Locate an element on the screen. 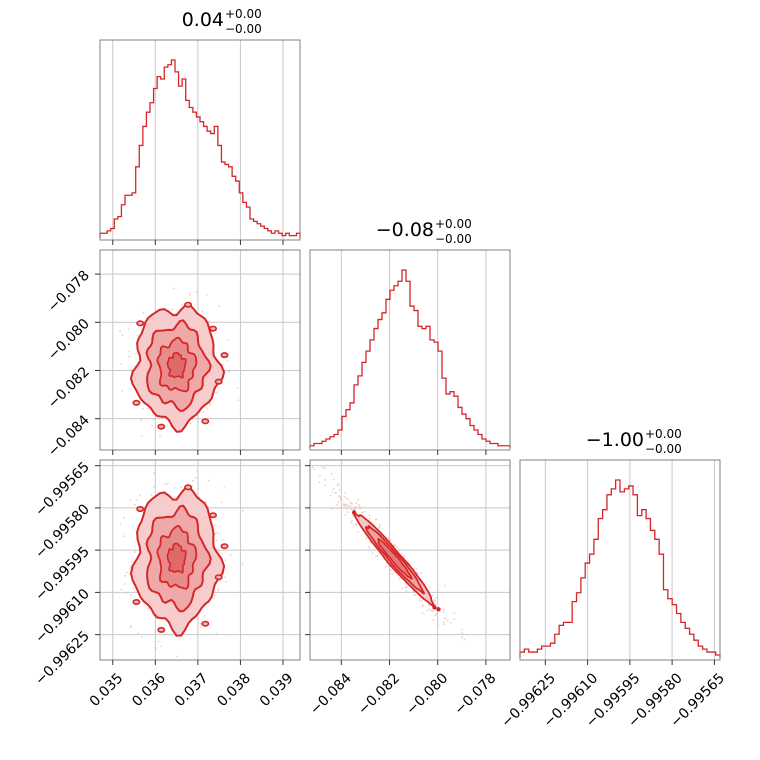  title-value: −0.08 is located at coordinates (405, 230).